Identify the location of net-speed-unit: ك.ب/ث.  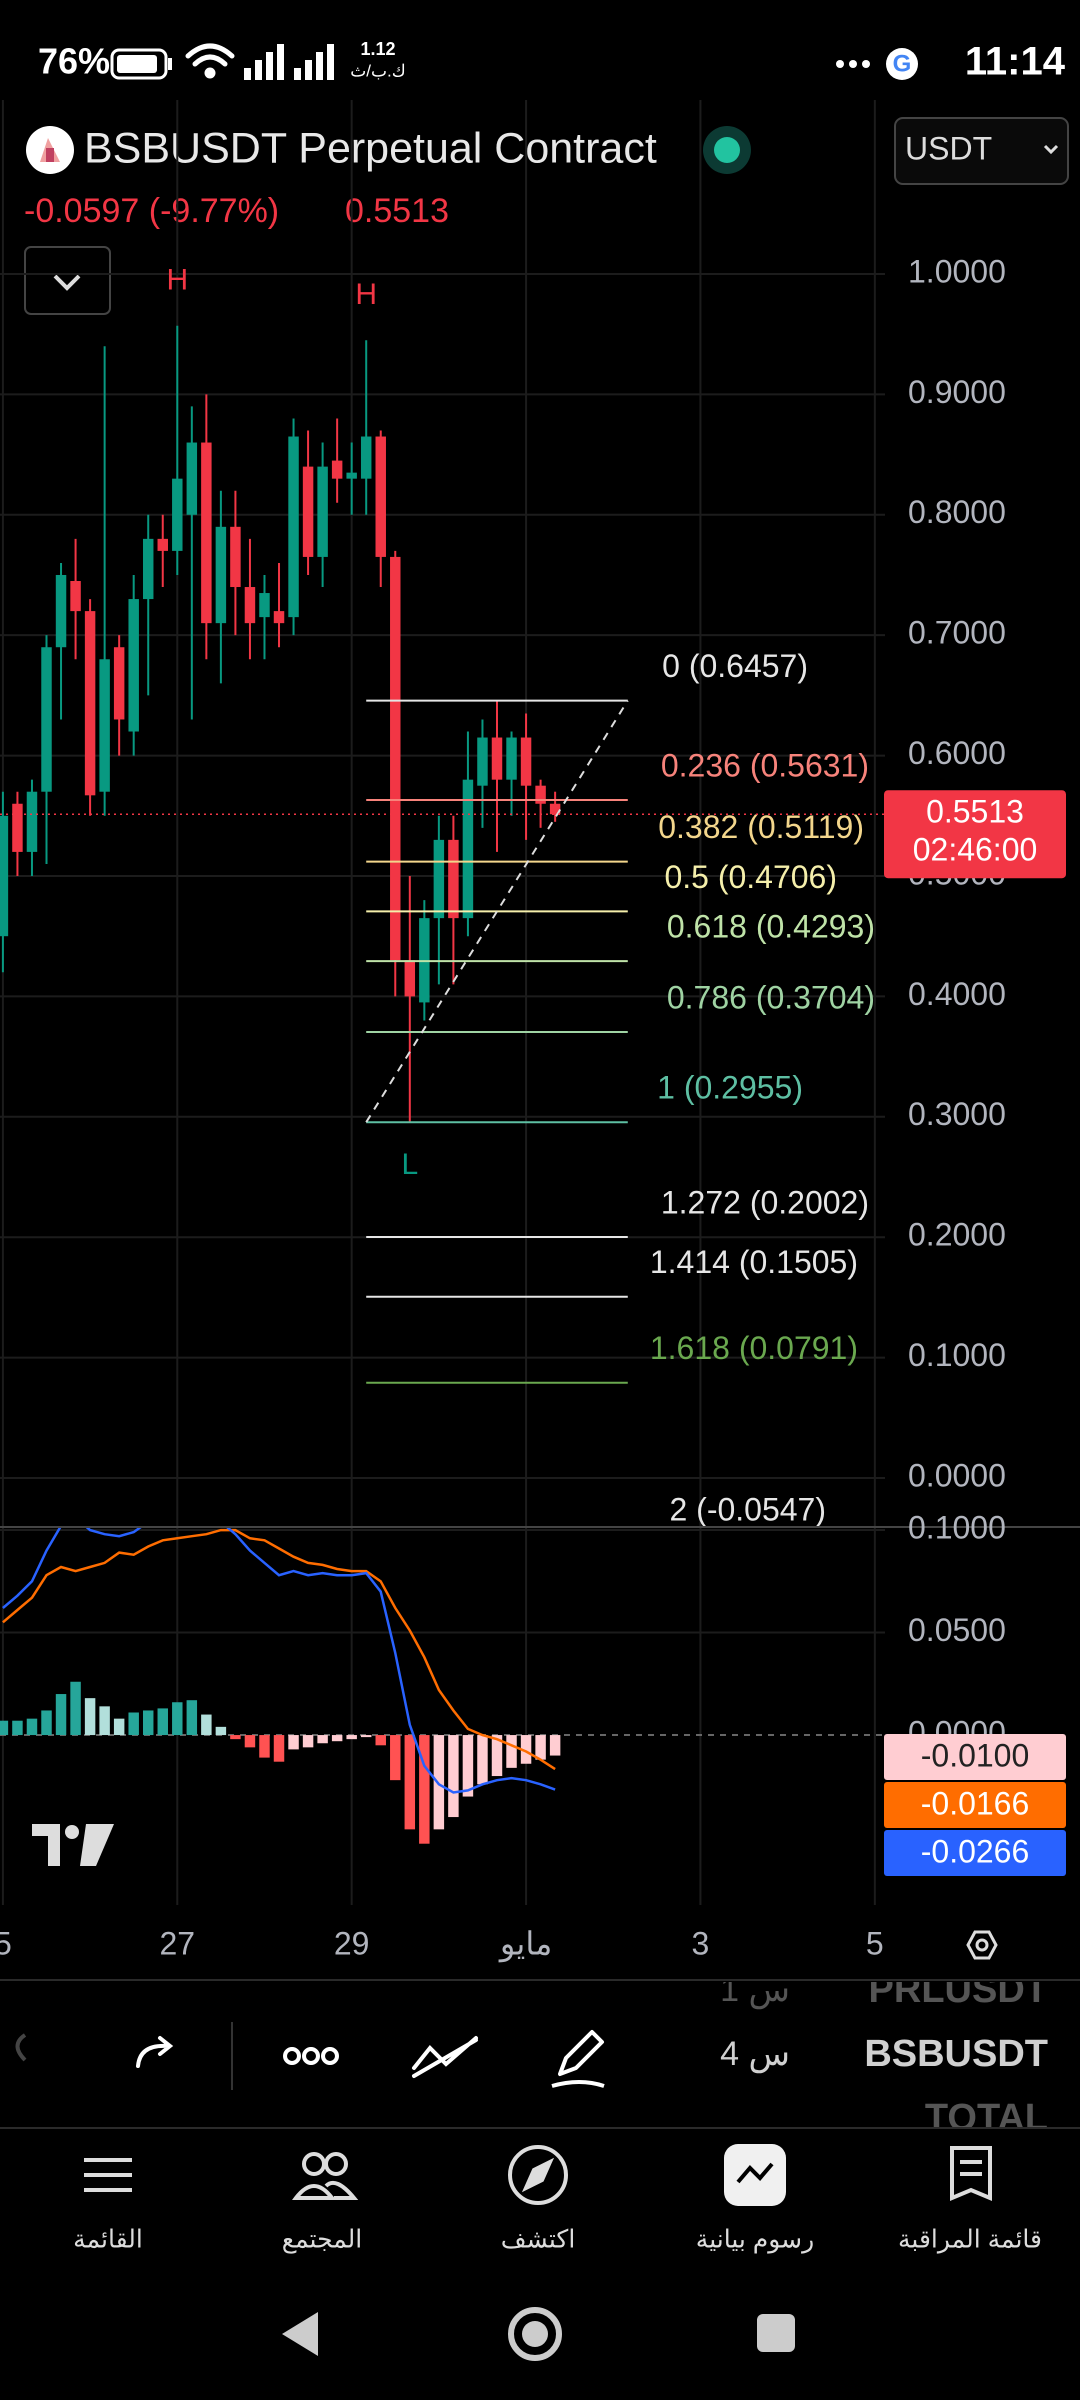
(377, 70).